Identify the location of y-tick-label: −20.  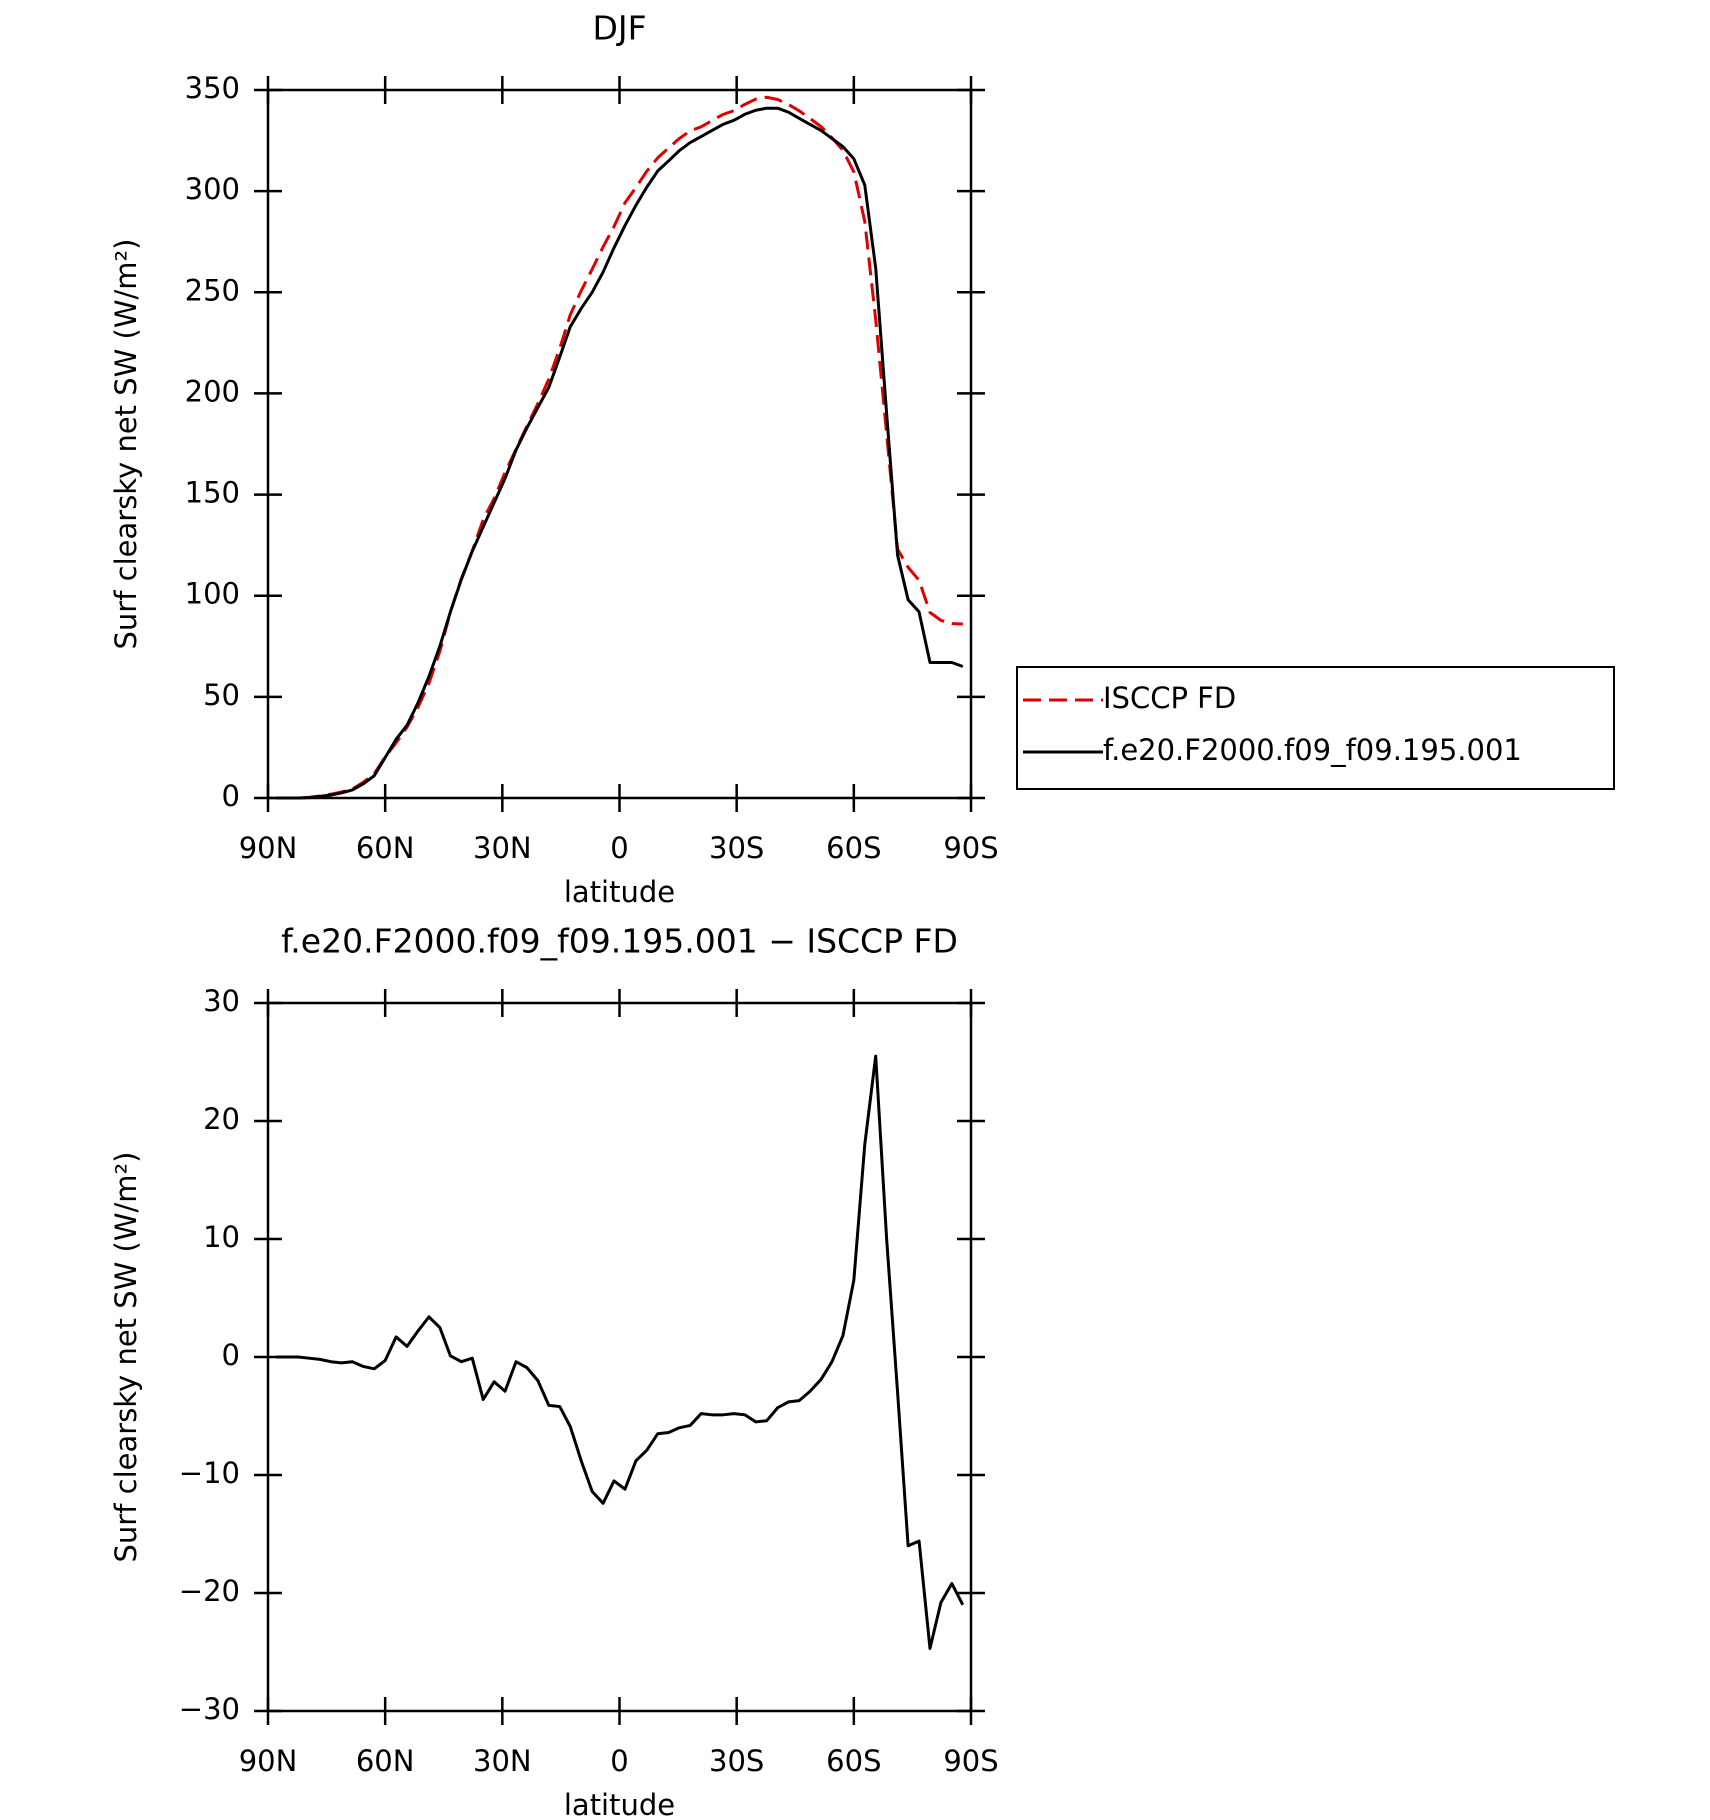
(209, 1591).